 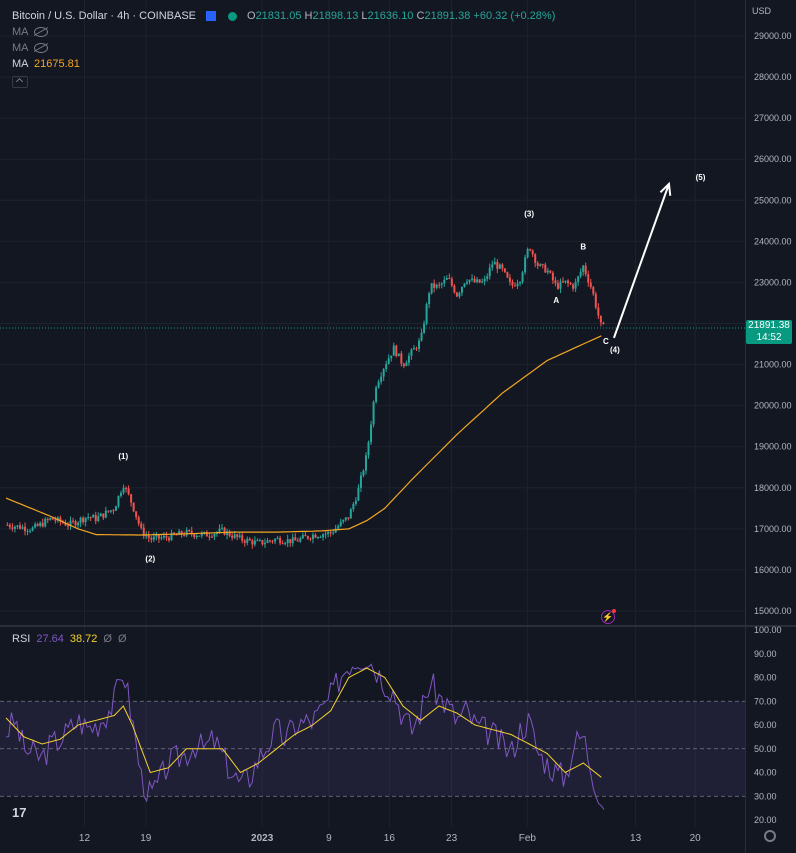 What do you see at coordinates (19, 812) in the screenshot?
I see `tradingview-logo-icon: 17` at bounding box center [19, 812].